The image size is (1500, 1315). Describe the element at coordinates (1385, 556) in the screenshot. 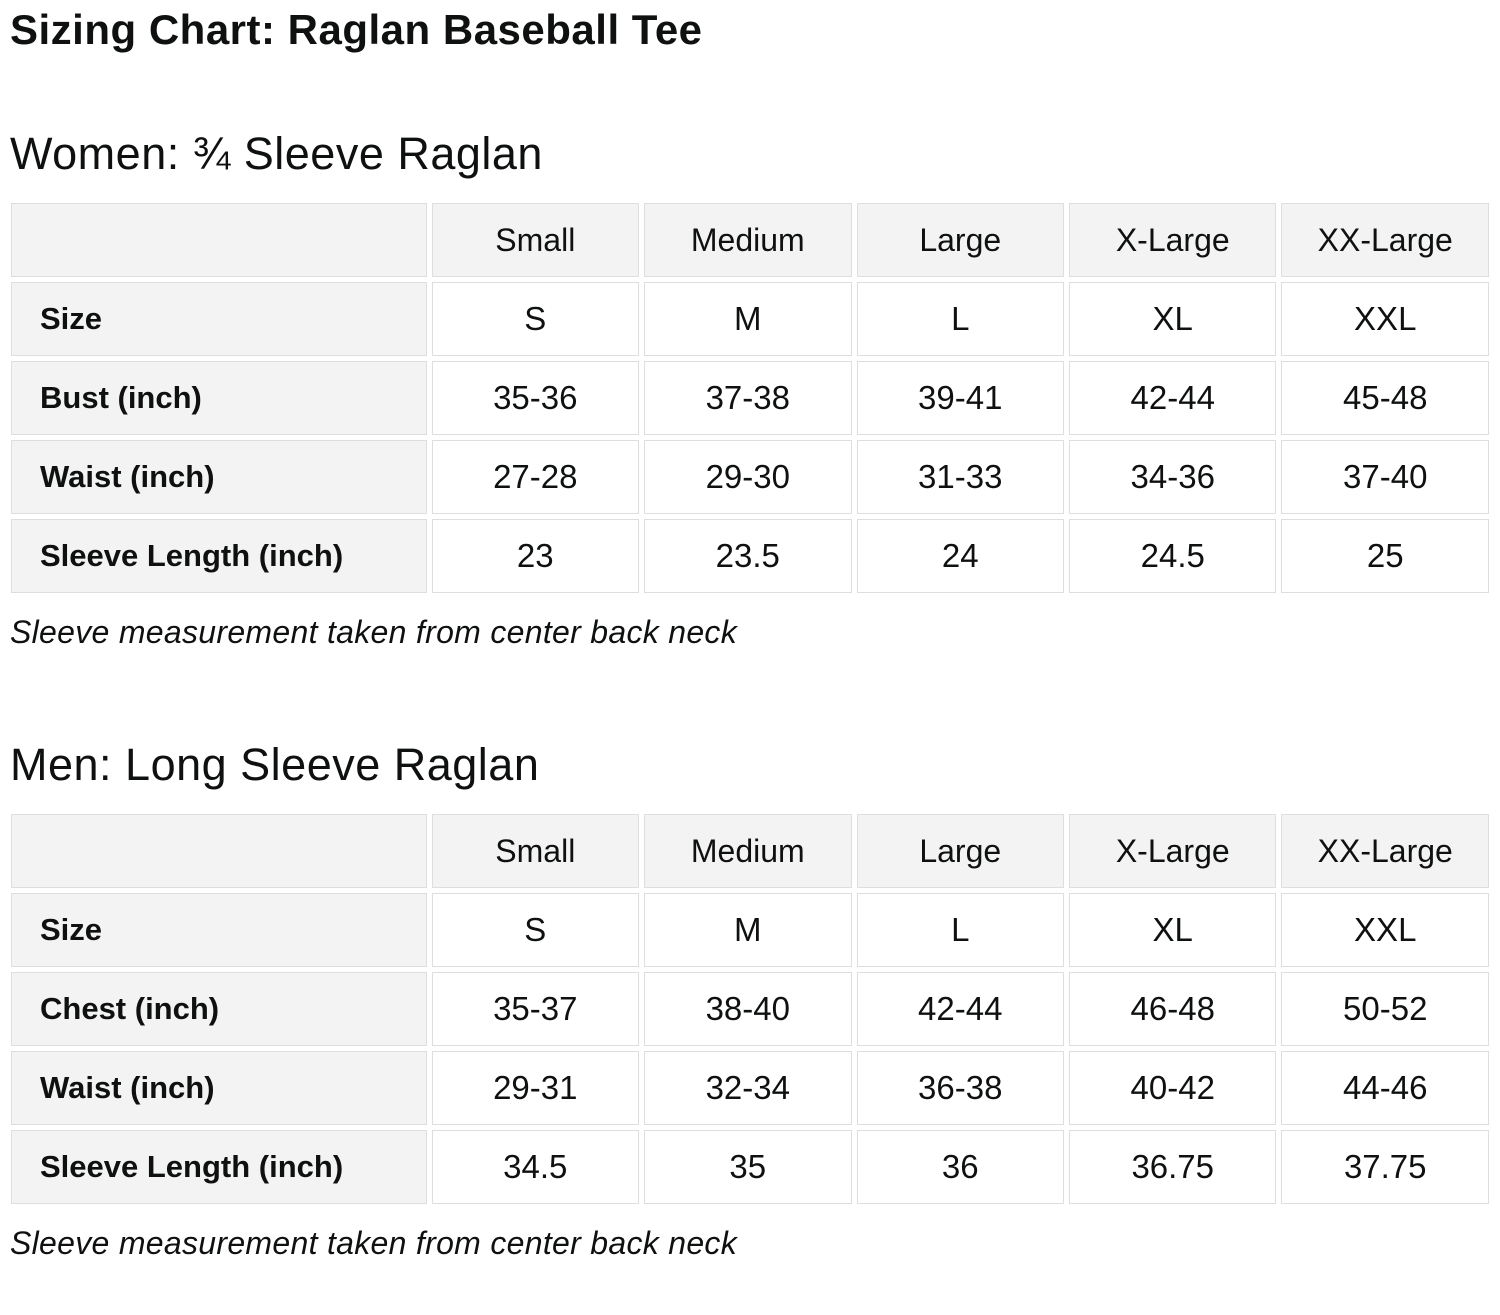

I see `sleeve-length-cell: 25` at that location.